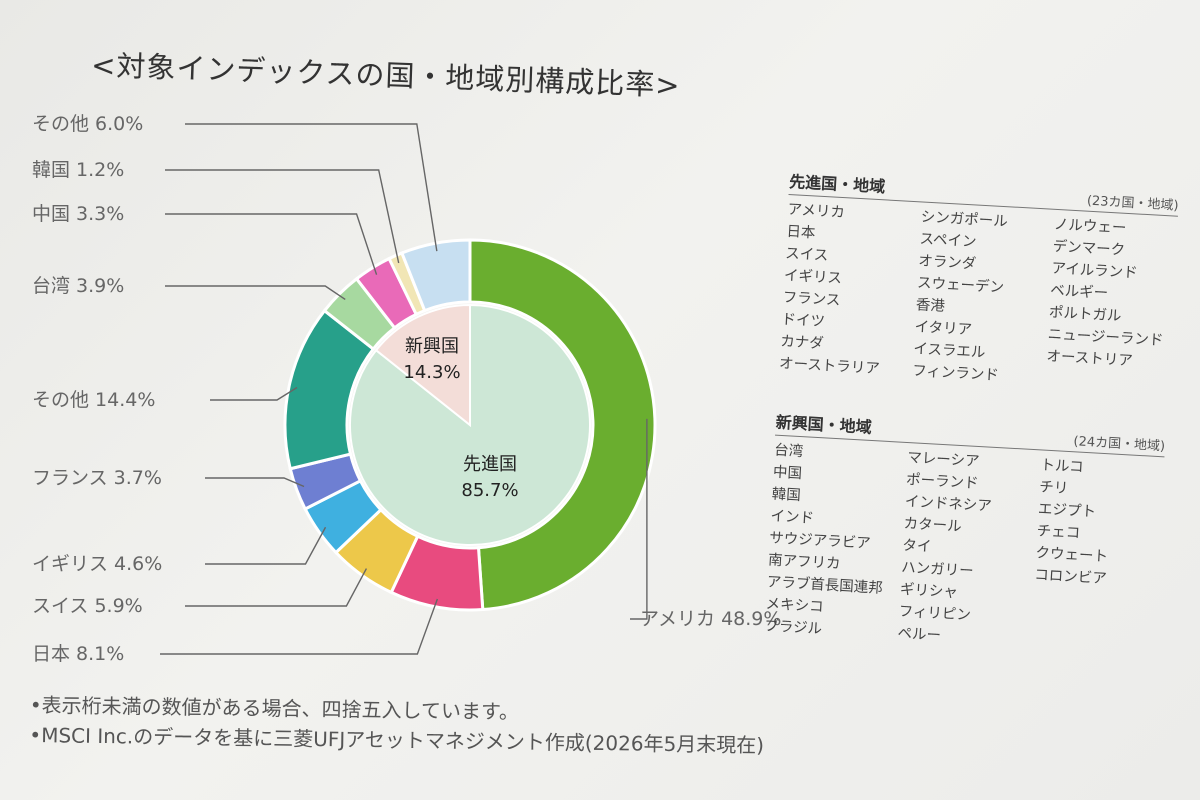  What do you see at coordinates (489, 490) in the screenshot?
I see `inner-label-3: 85.7%` at bounding box center [489, 490].